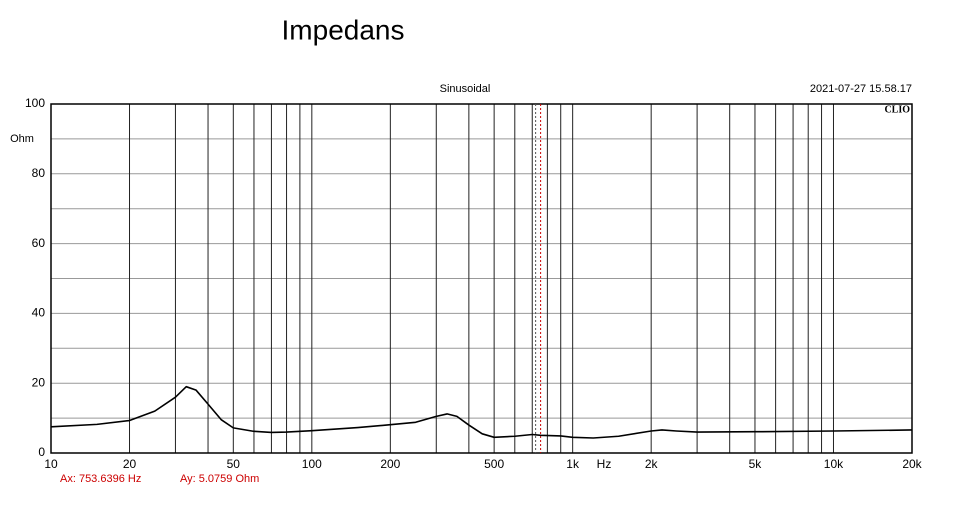 Image resolution: width=960 pixels, height=524 pixels. What do you see at coordinates (834, 464) in the screenshot?
I see `x-tick-label: 10k` at bounding box center [834, 464].